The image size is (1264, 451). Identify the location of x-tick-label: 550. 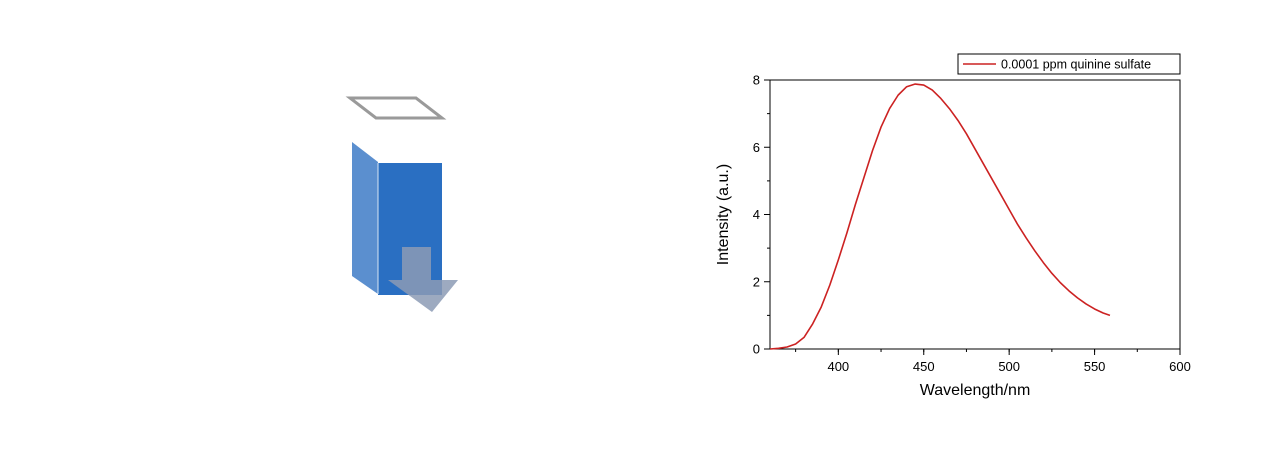
(1095, 366).